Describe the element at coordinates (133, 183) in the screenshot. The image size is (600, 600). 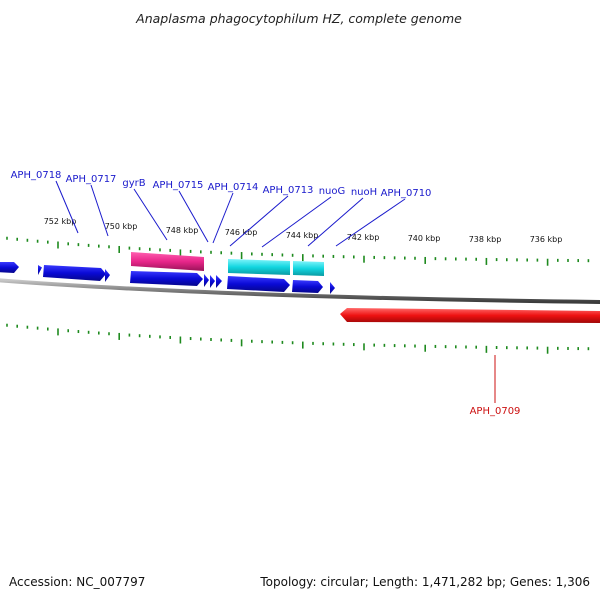
I see `gene-label: gyrB` at that location.